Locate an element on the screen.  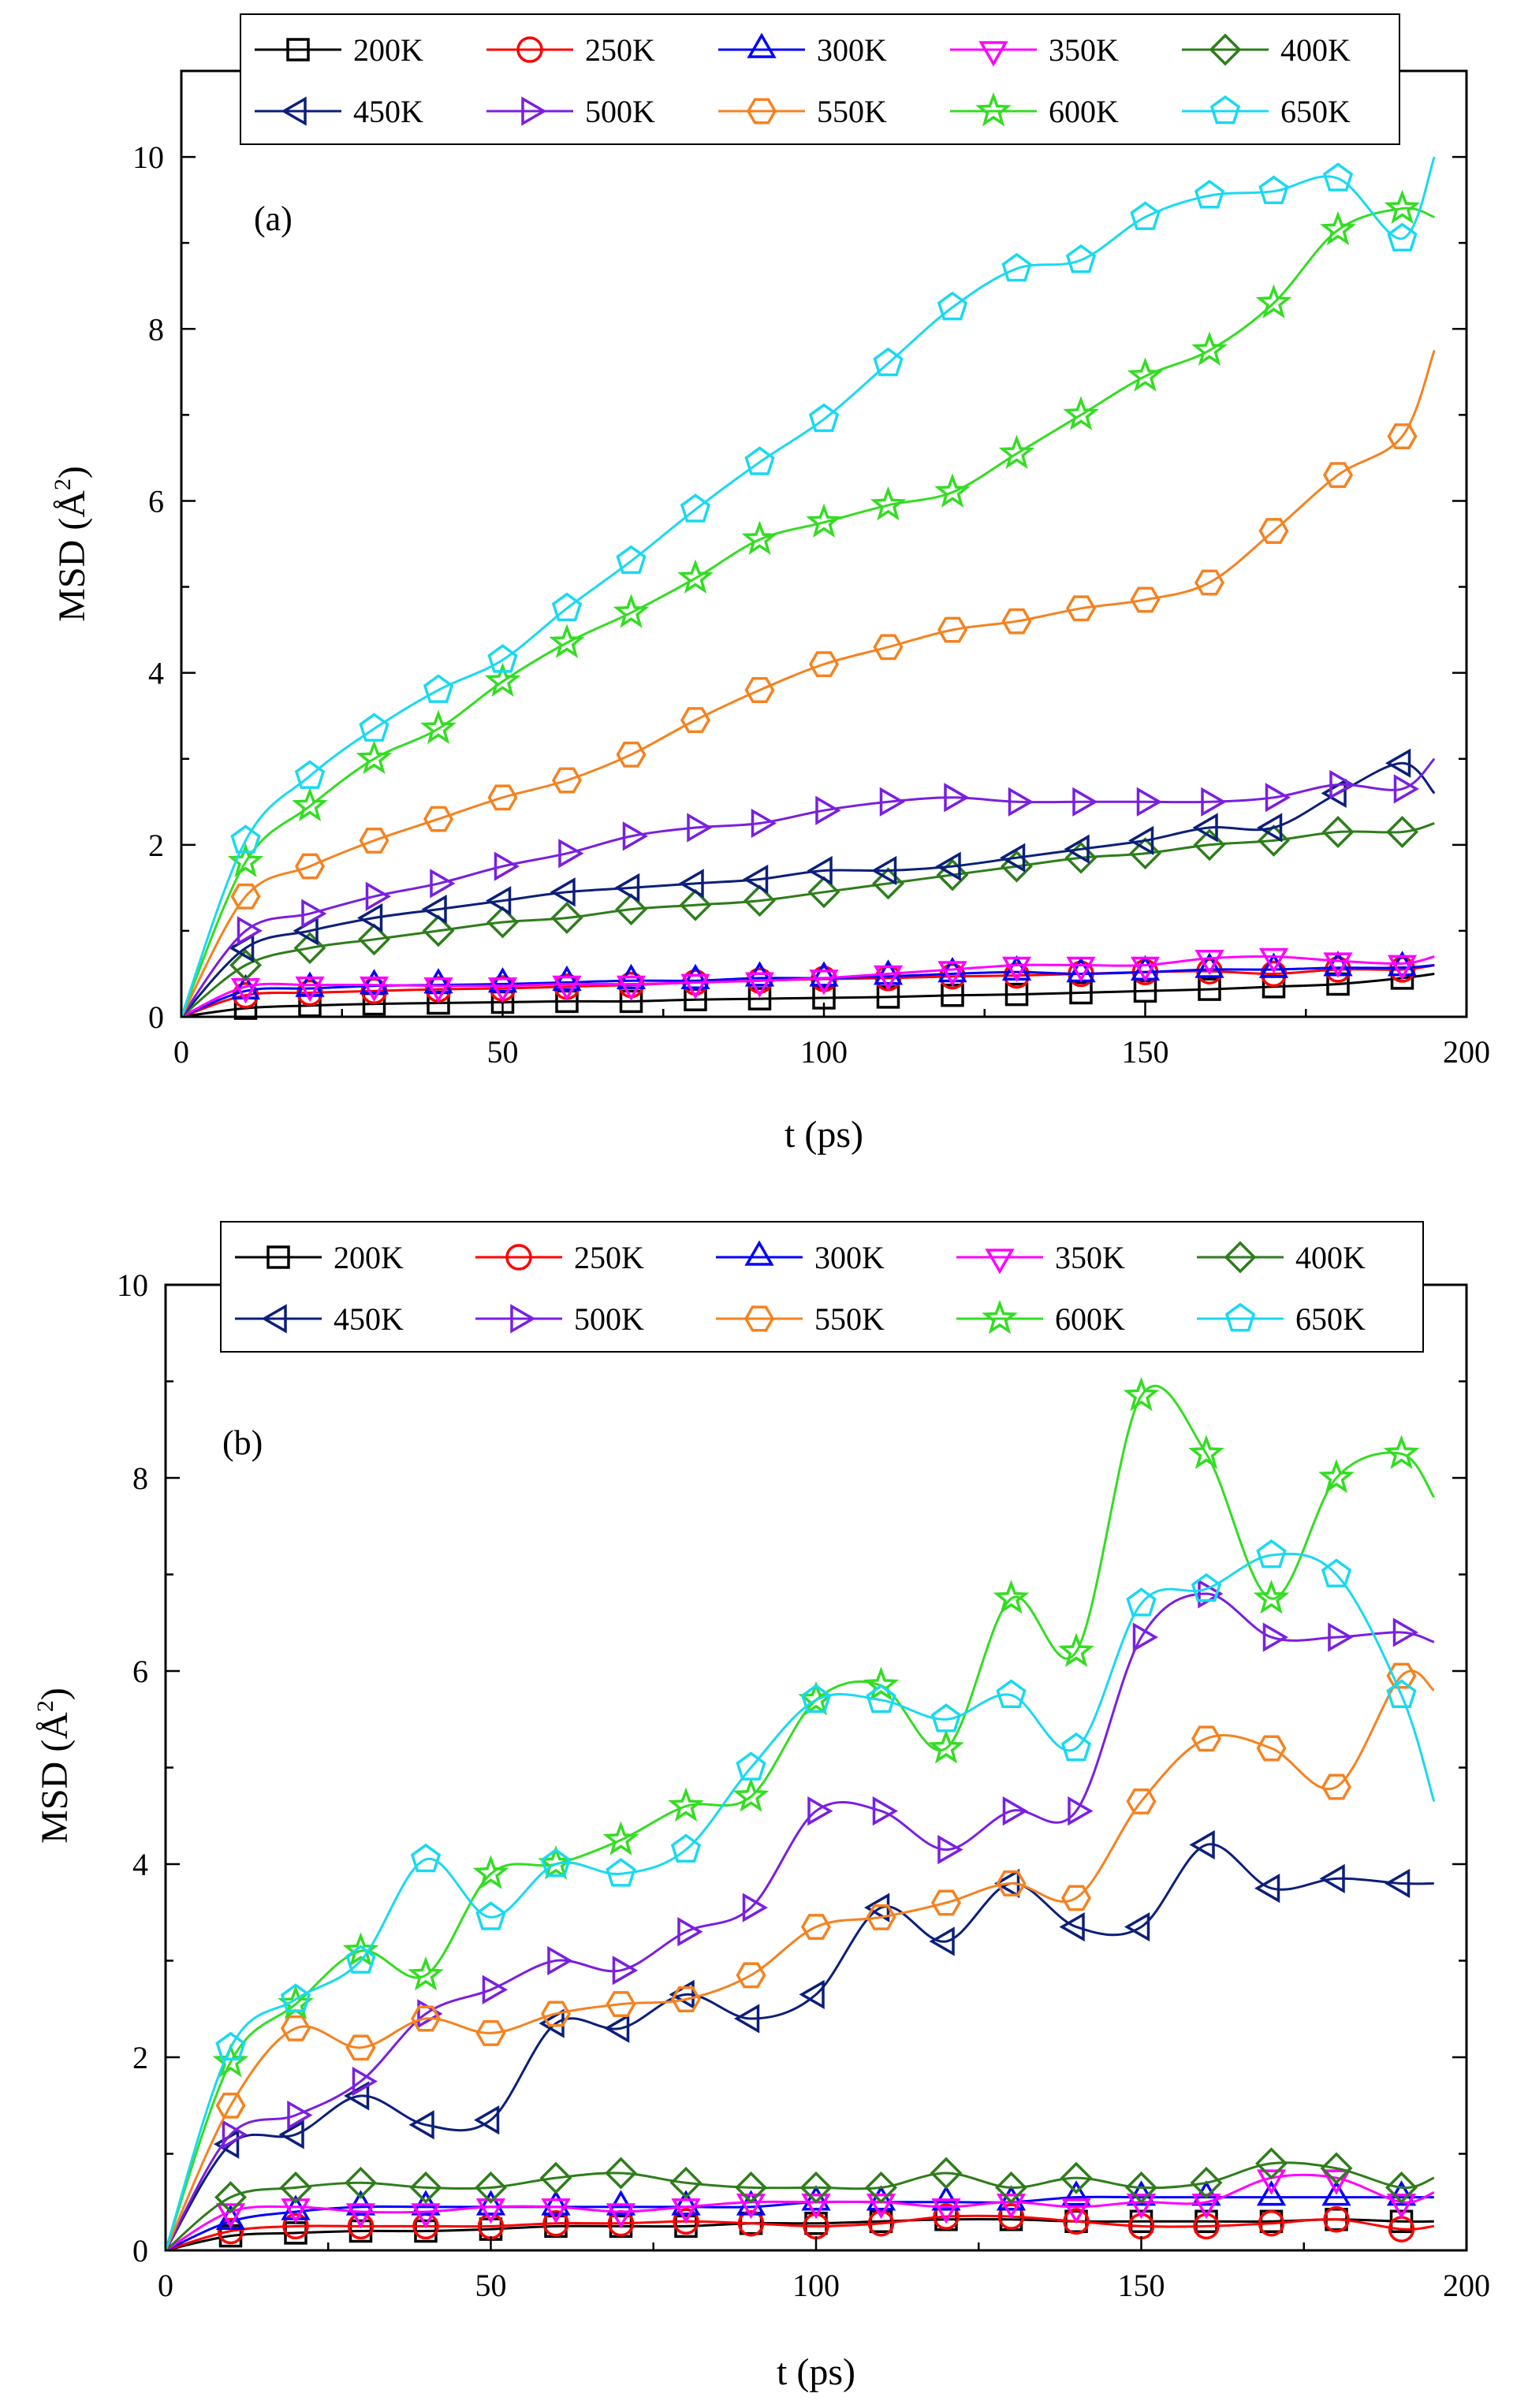
a-point-550K-100-shape is located at coordinates (824, 664).